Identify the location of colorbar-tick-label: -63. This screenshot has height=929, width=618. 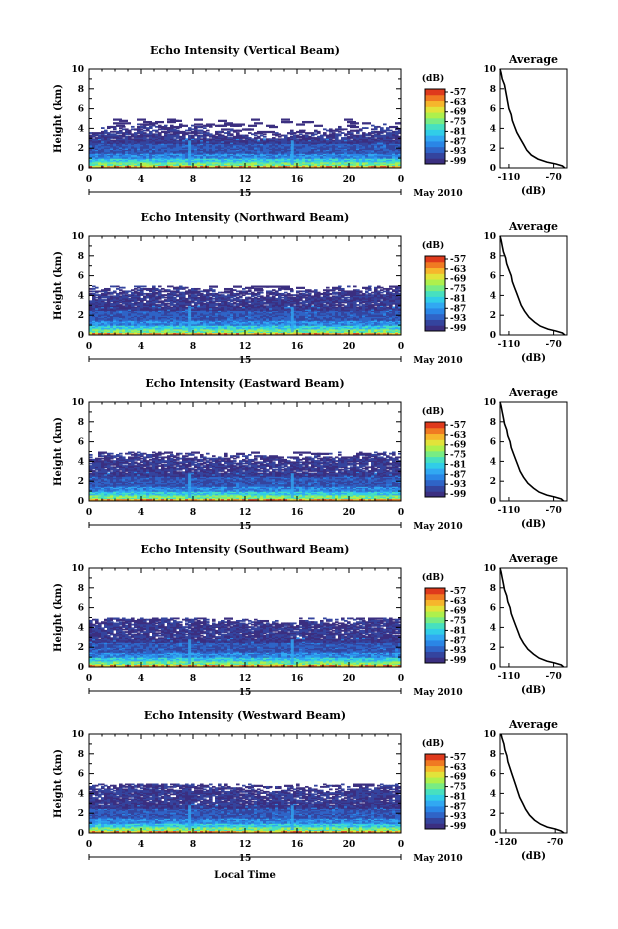
(458, 103).